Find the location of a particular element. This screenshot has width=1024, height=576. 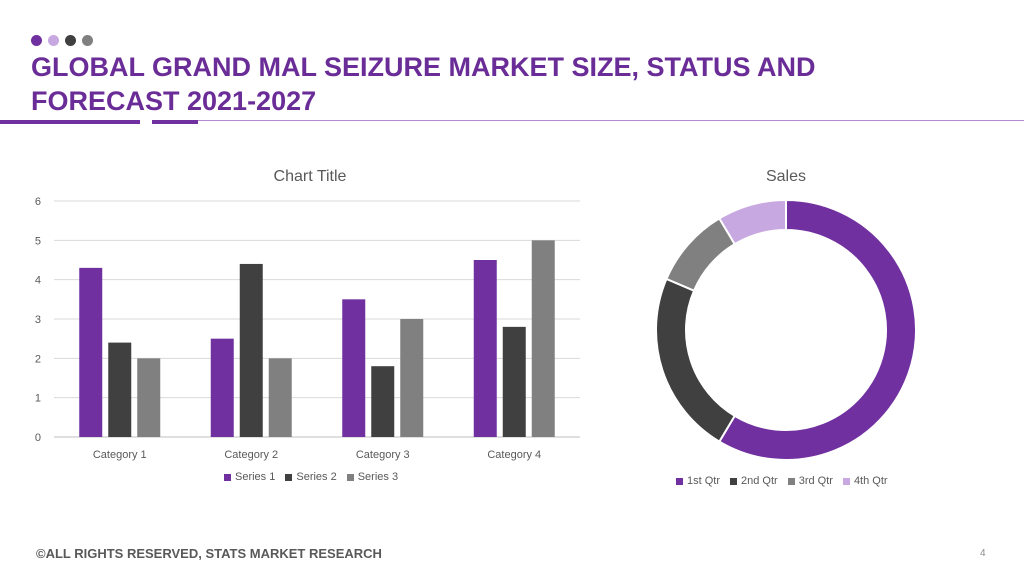

bar-chart-y-axis: 0 1 2 3 4 5 6 is located at coordinates (38, 320).